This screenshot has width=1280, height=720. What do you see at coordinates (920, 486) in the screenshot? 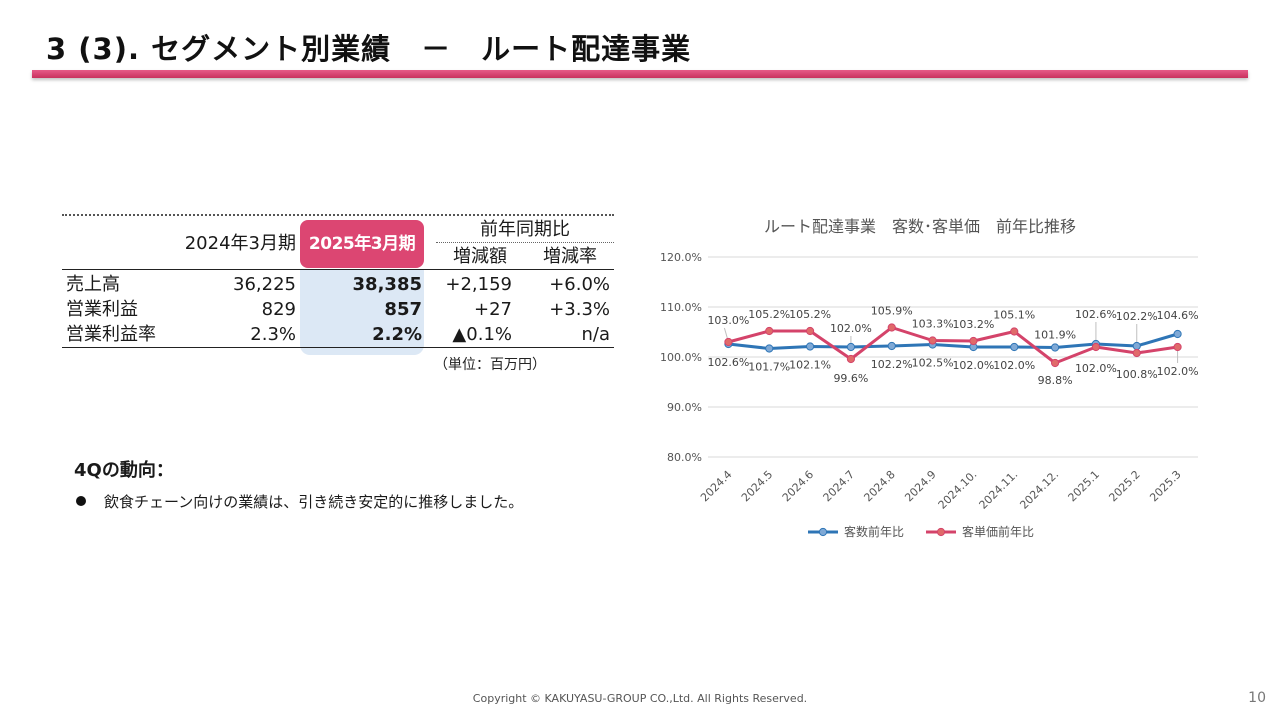
I see `x-tick-label: 2024.9` at bounding box center [920, 486].